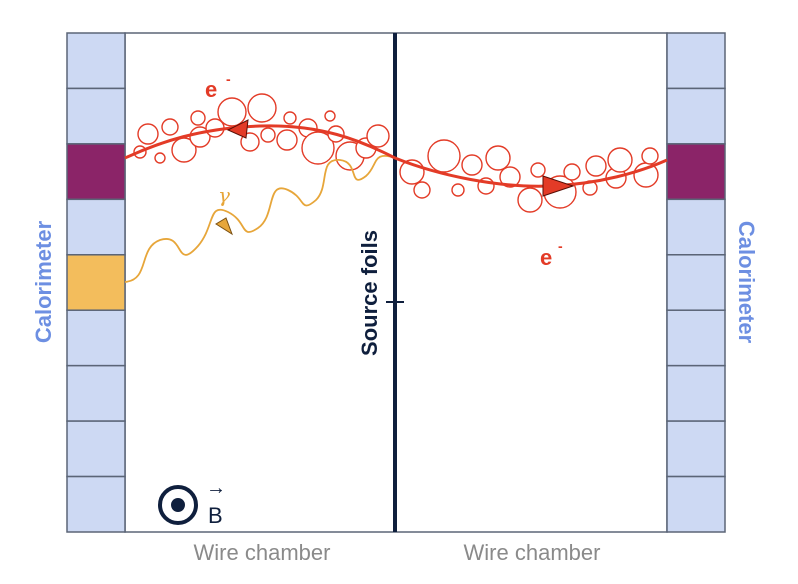 This screenshot has width=798, height=584. What do you see at coordinates (178, 505) in the screenshot?
I see `magnetic-field-out-of-page-icon` at bounding box center [178, 505].